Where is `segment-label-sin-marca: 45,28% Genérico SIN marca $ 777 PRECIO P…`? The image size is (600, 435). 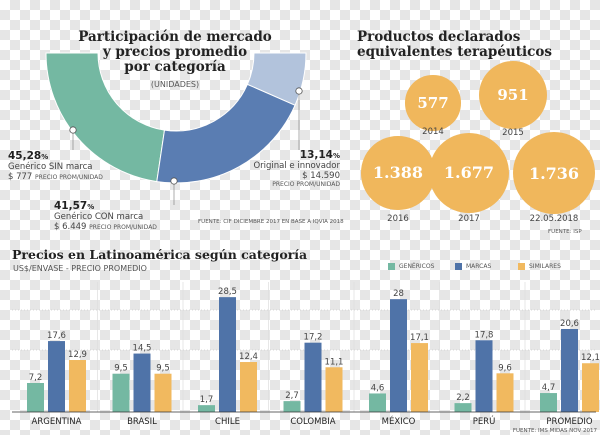 segment-label-sin-marca: 45,28% Genérico SIN marca $ 777 PRECIO P… is located at coordinates (55, 166).